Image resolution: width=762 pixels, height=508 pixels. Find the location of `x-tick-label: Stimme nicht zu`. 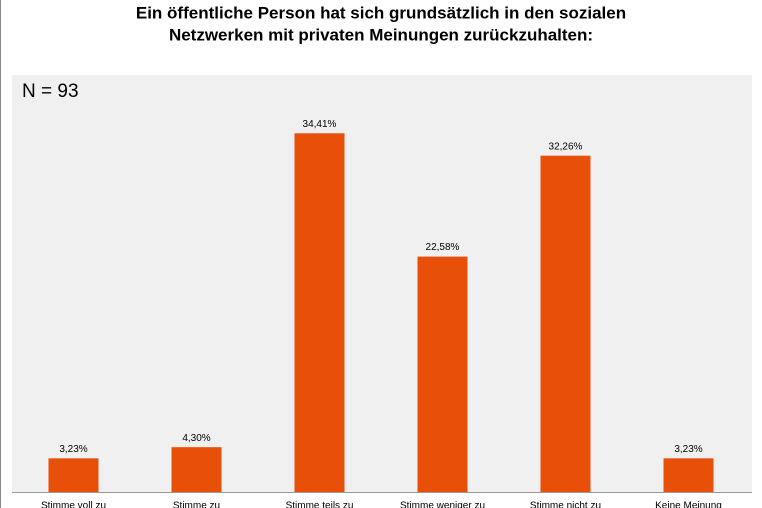

x-tick-label: Stimme nicht zu is located at coordinates (565, 504).